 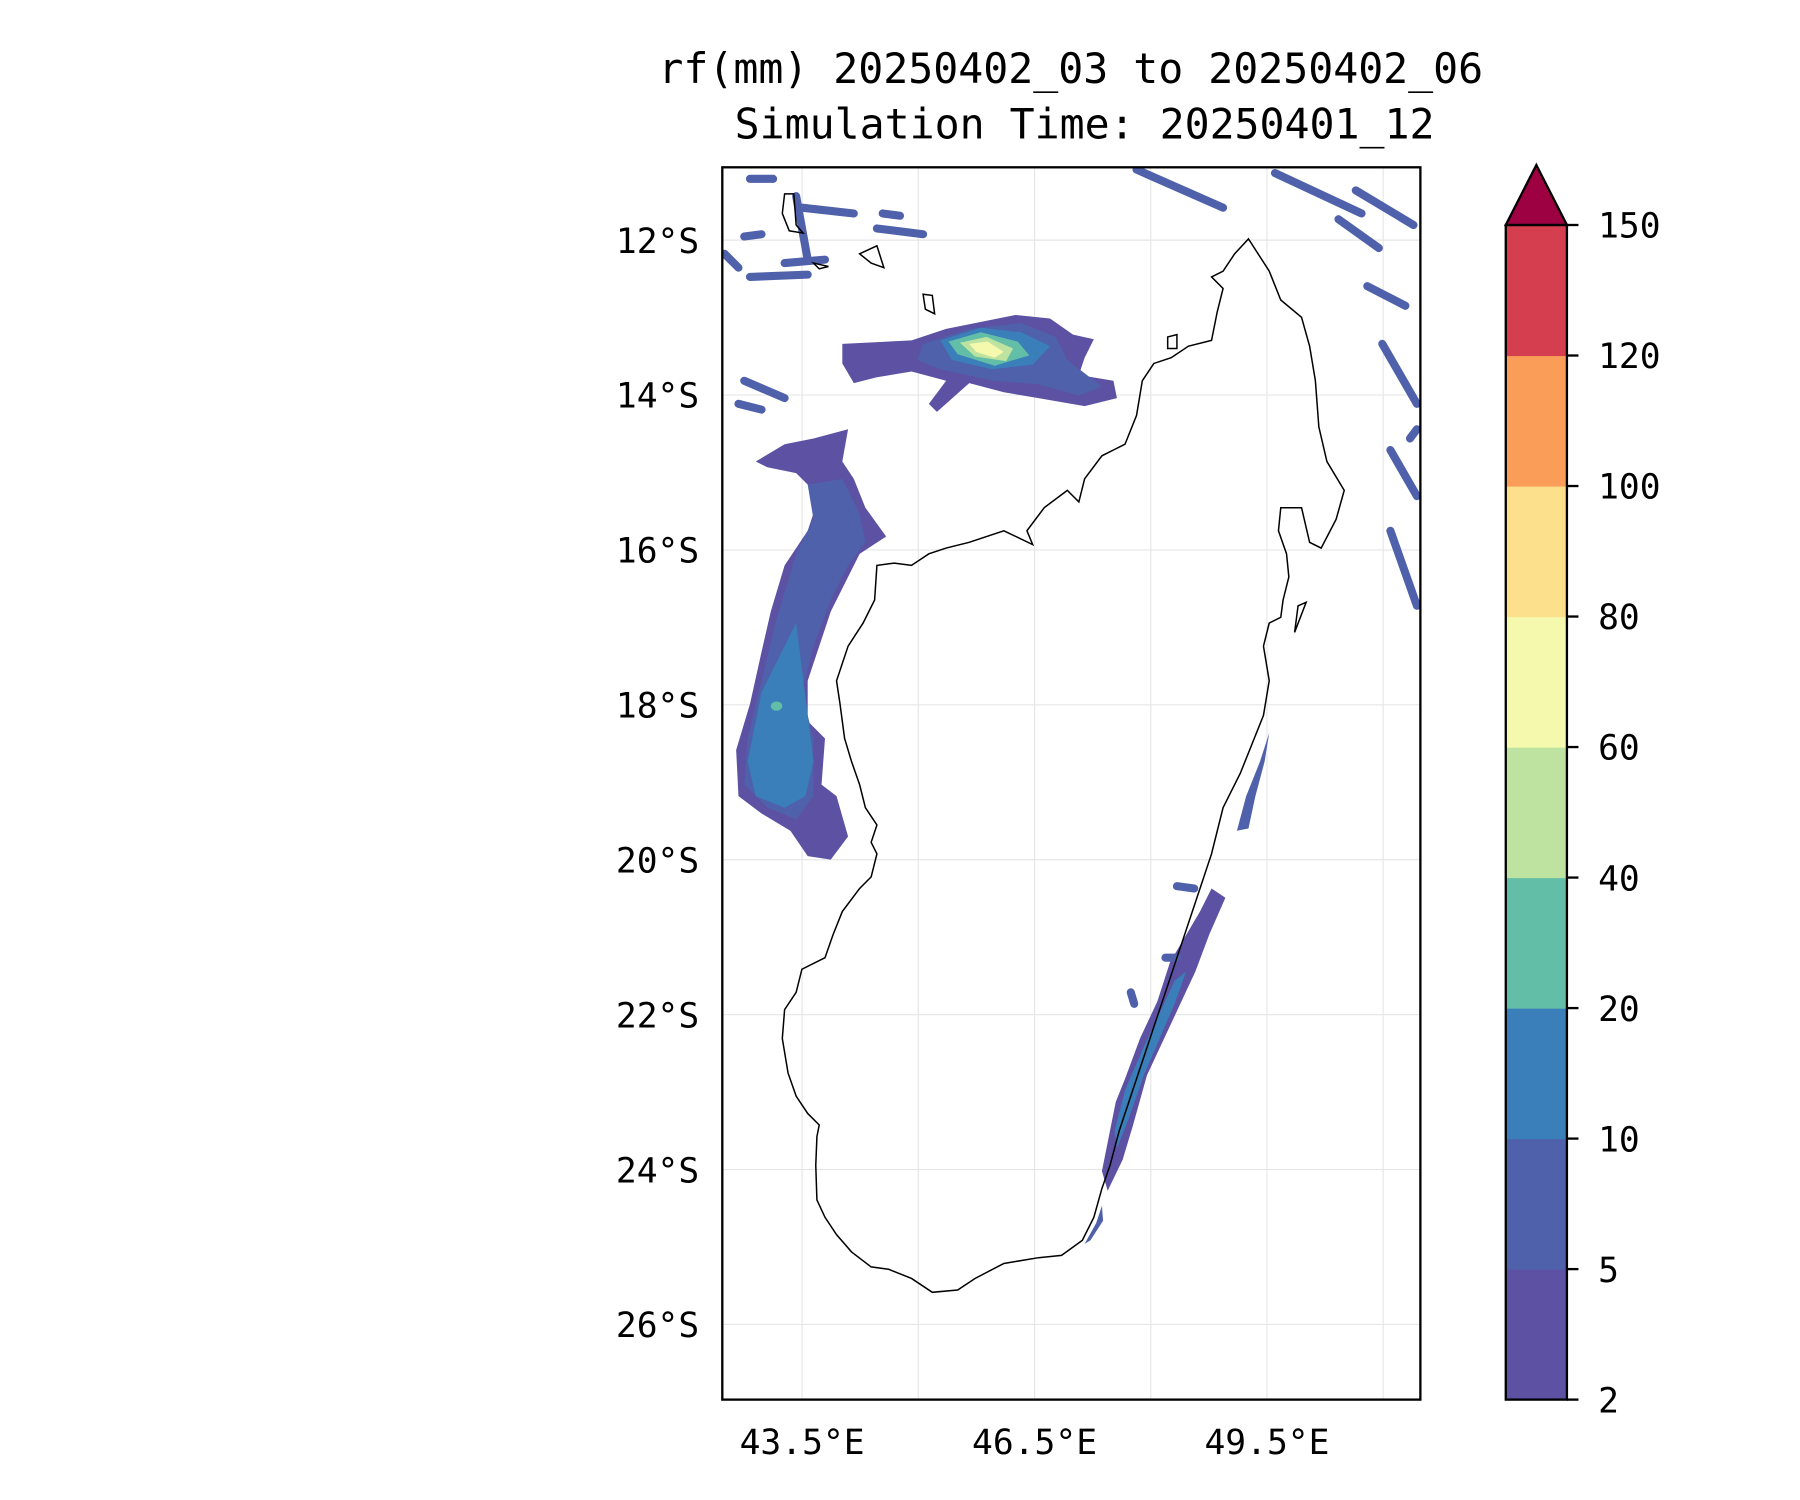 What do you see at coordinates (1619, 618) in the screenshot?
I see `colorbar-tick-label: 80` at bounding box center [1619, 618].